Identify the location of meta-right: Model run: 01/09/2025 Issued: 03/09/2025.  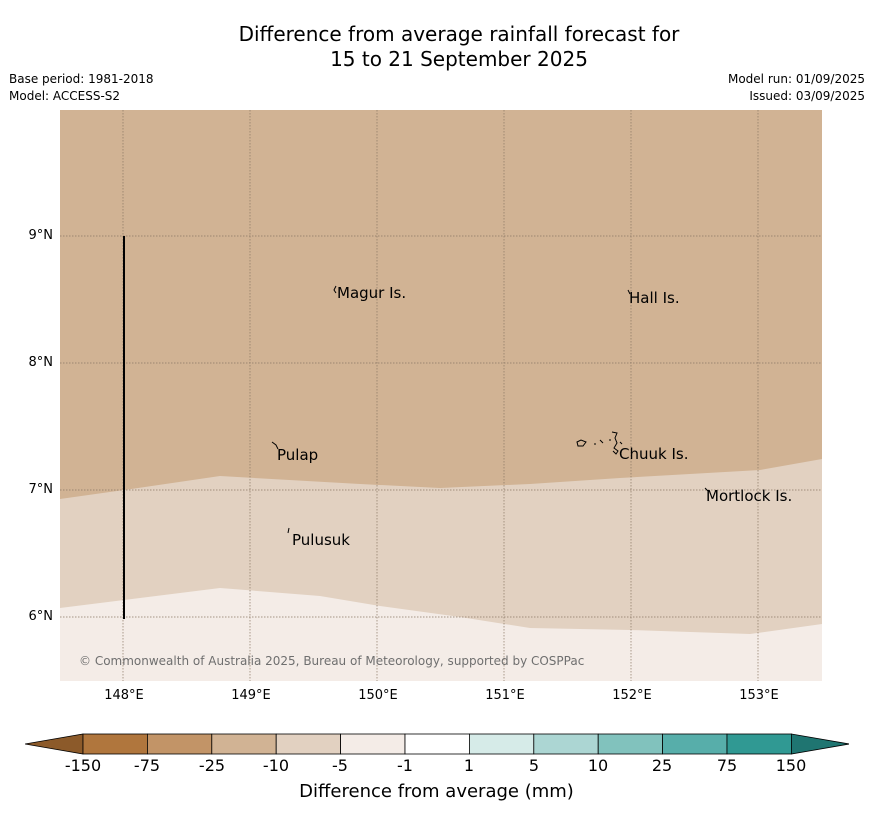
(796, 88).